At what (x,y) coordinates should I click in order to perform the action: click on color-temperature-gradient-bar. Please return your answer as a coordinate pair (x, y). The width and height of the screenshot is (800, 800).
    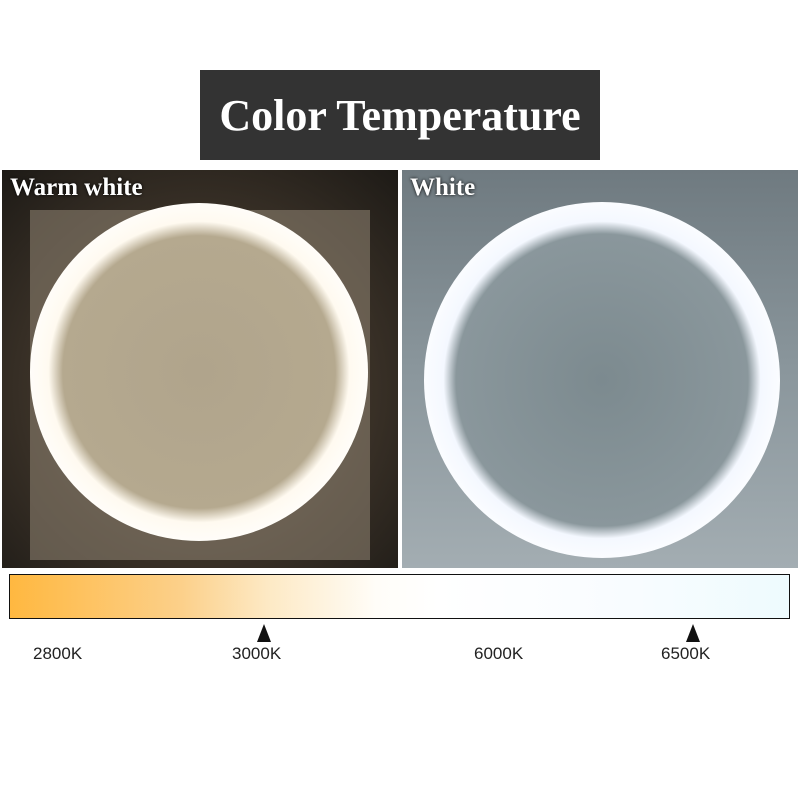
    Looking at the image, I should click on (399, 596).